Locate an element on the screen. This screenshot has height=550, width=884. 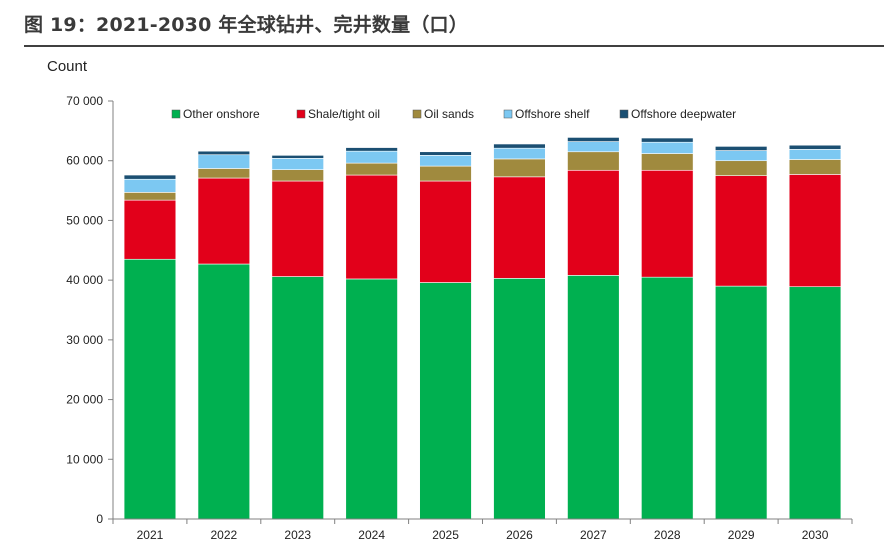
bar-segment-shale-tight-oil-2023 is located at coordinates (297, 228).